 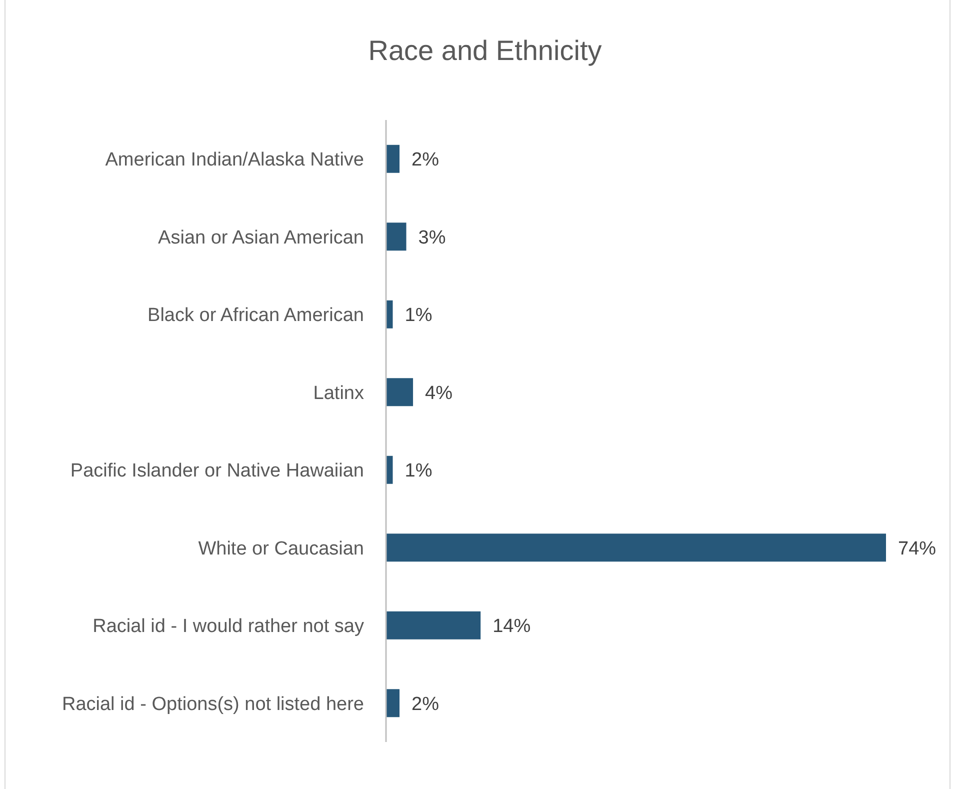 What do you see at coordinates (217, 471) in the screenshot?
I see `y-tick-label: Pacific Islander or Native Hawaiian` at bounding box center [217, 471].